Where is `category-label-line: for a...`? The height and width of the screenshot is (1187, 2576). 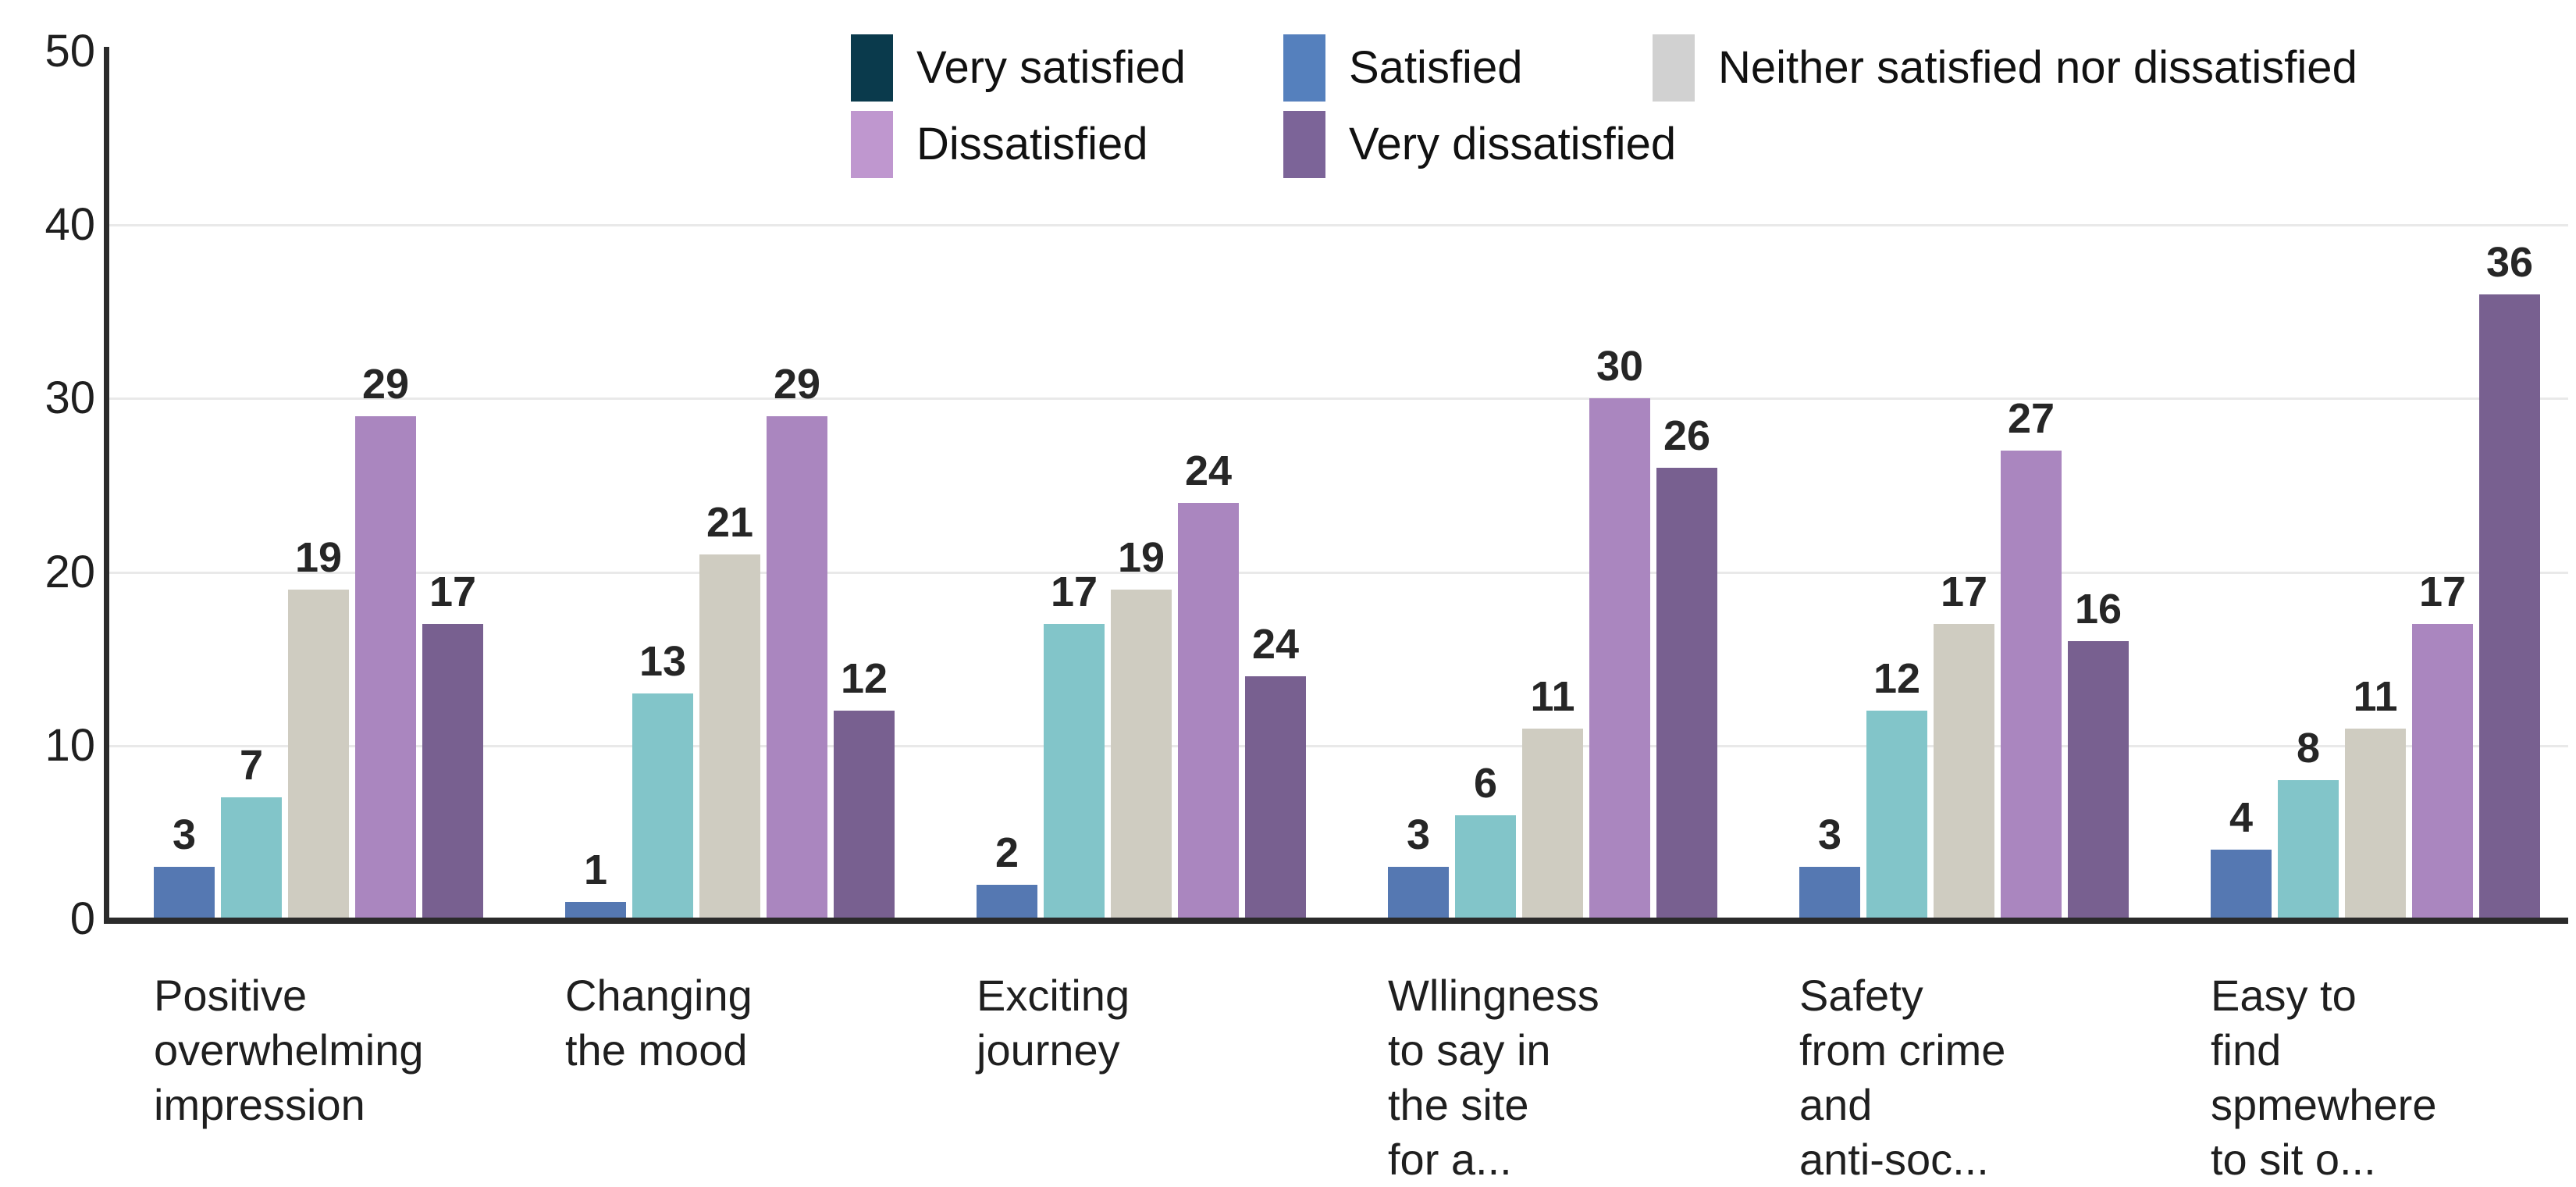 category-label-line: for a... is located at coordinates (1450, 1159).